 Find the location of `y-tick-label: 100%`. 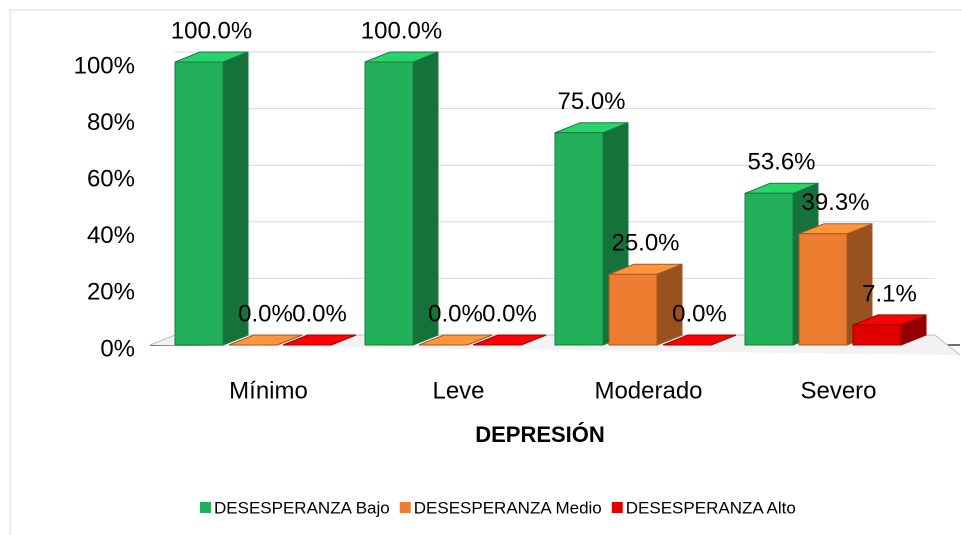

y-tick-label: 100% is located at coordinates (104, 65).